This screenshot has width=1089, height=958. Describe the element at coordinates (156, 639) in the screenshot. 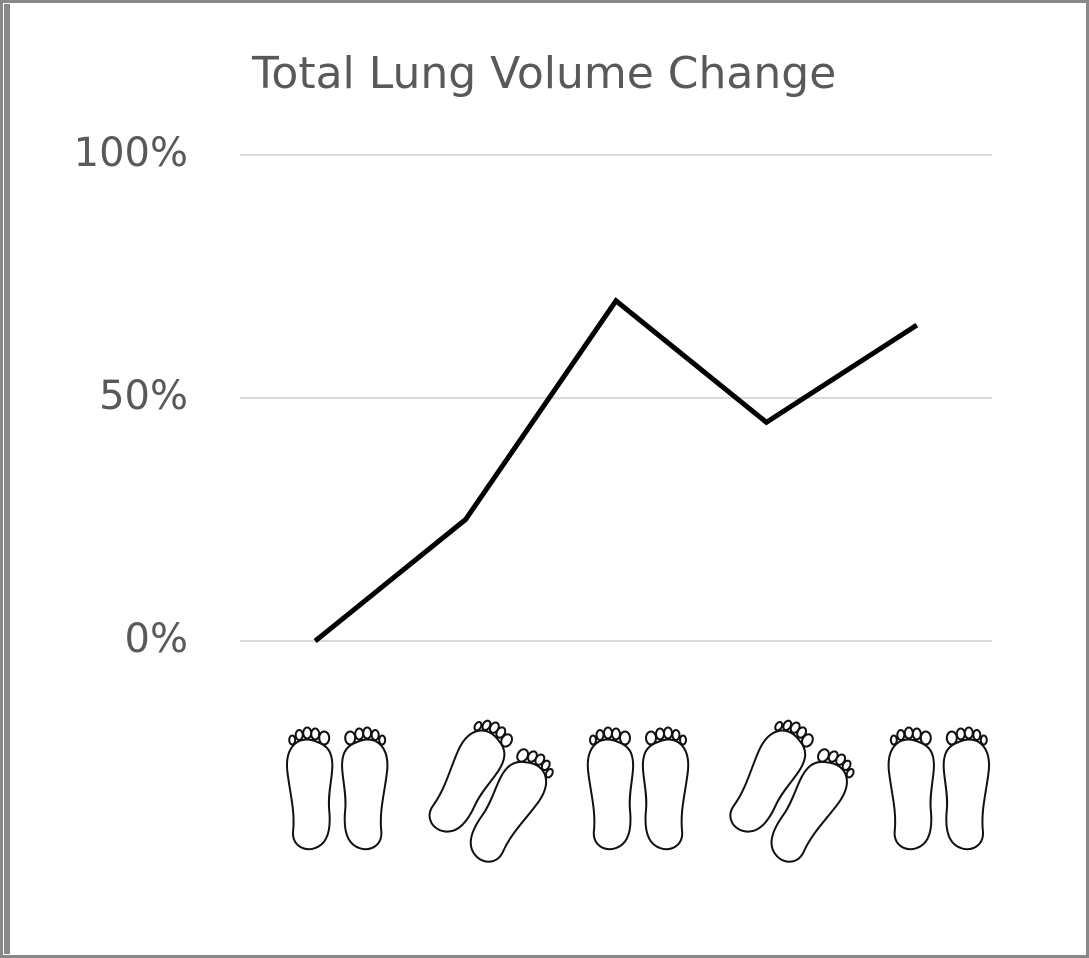

I see `y-tick-label: 0%` at that location.